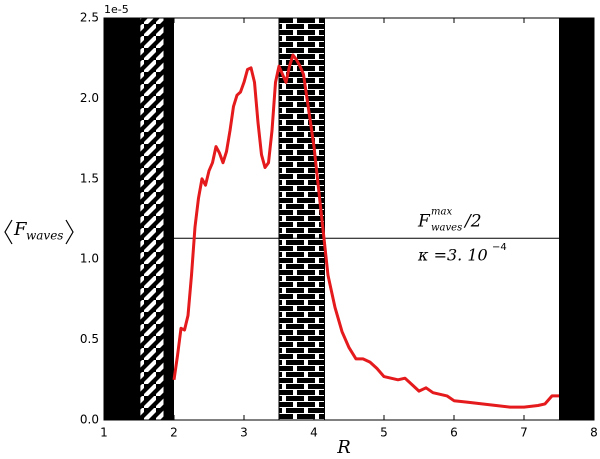  I want to click on annotation-rest: /2, so click(472, 222).